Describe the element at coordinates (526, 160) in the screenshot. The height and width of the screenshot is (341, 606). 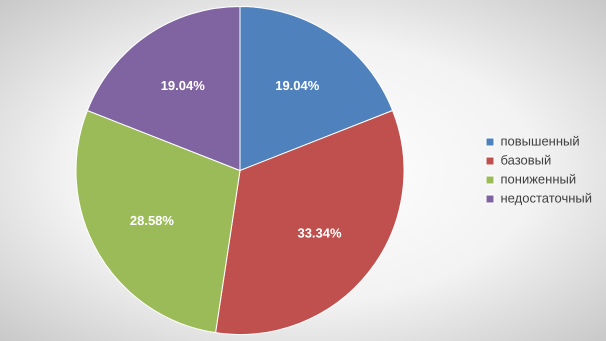
I see `legend-label: базовый` at that location.